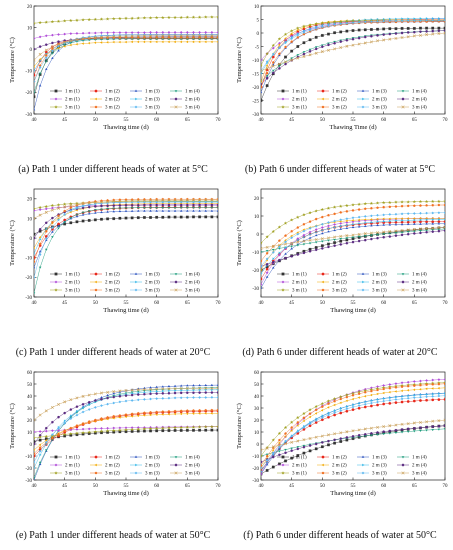  I want to click on x-tick-label-b-3: 55, so click(354, 120).